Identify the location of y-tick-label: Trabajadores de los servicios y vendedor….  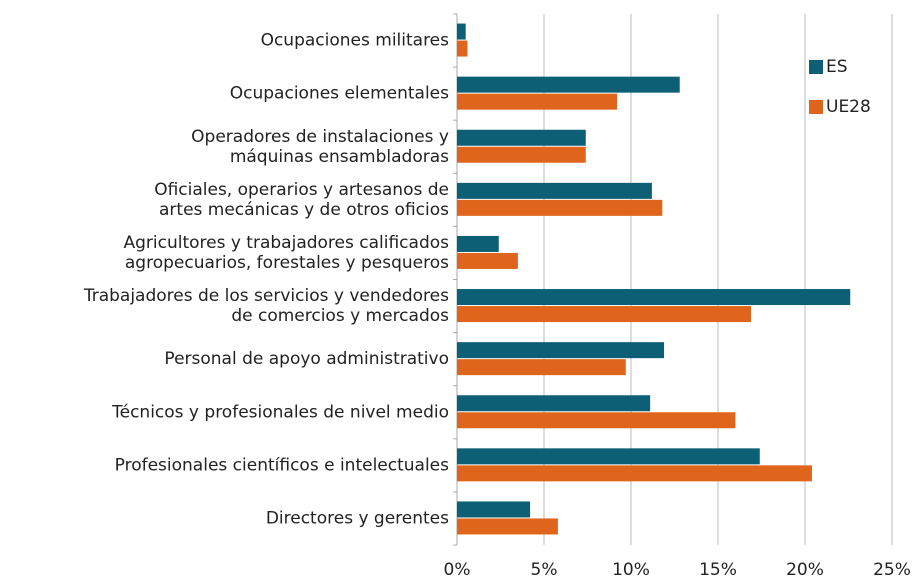
(266, 296).